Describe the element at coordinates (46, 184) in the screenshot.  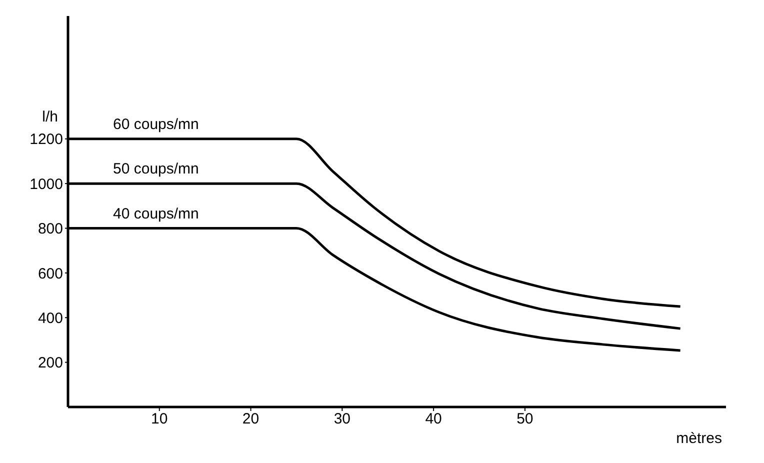
I see `y-tick-label: 1000` at that location.